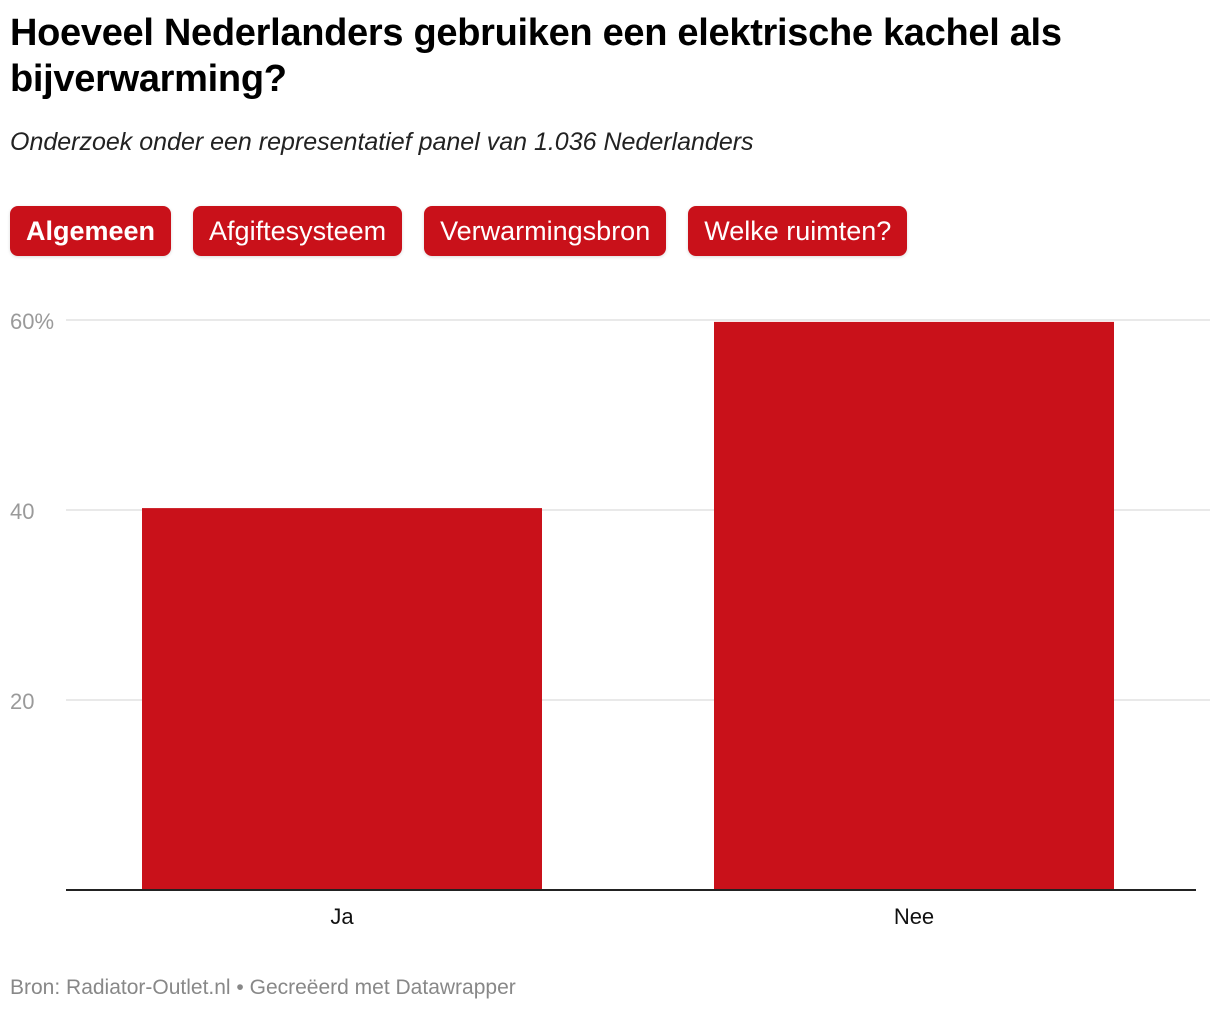 This screenshot has height=1012, width=1220. I want to click on y-tick-label: 60%, so click(32, 321).